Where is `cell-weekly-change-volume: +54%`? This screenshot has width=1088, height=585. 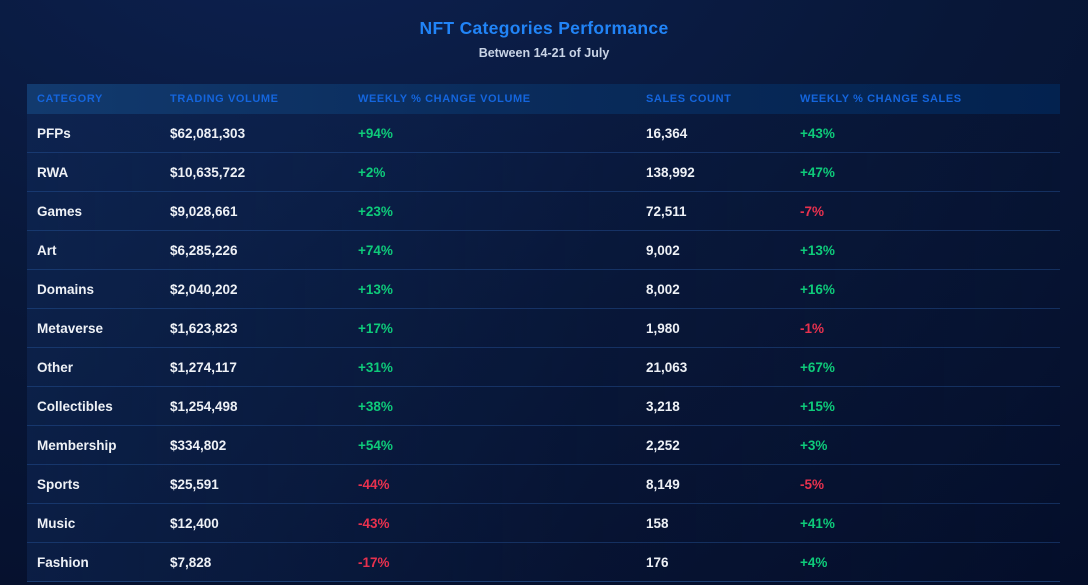 cell-weekly-change-volume: +54% is located at coordinates (375, 445).